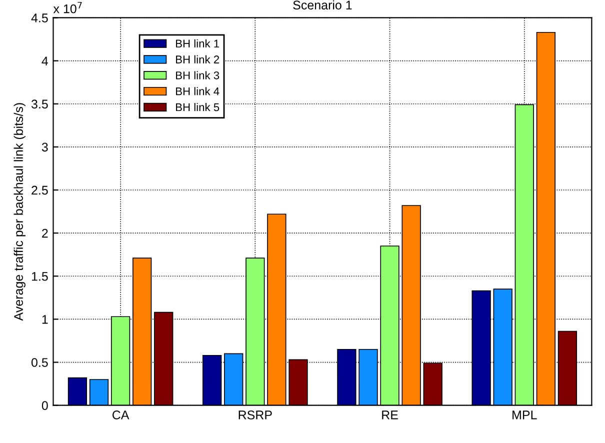  What do you see at coordinates (524, 415) in the screenshot?
I see `x-tick-label: MPL` at bounding box center [524, 415].